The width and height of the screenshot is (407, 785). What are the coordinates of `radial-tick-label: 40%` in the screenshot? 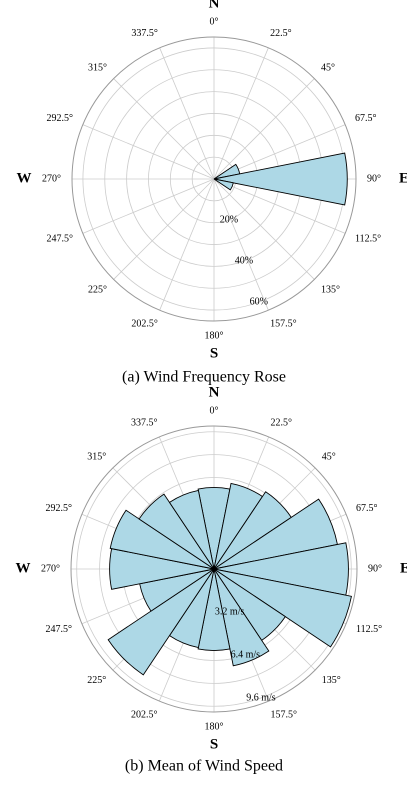 It's located at (244, 260).